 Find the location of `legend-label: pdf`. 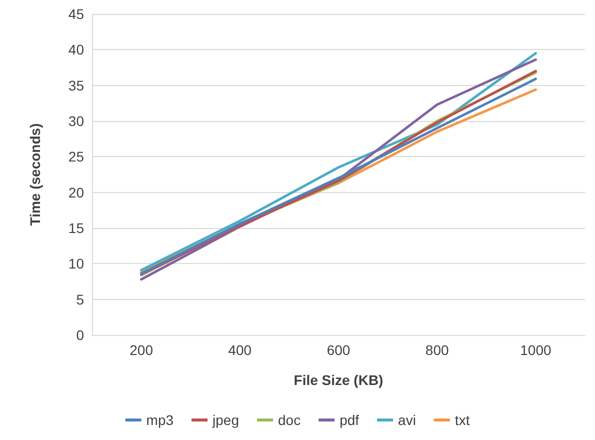

legend-label: pdf is located at coordinates (350, 420).